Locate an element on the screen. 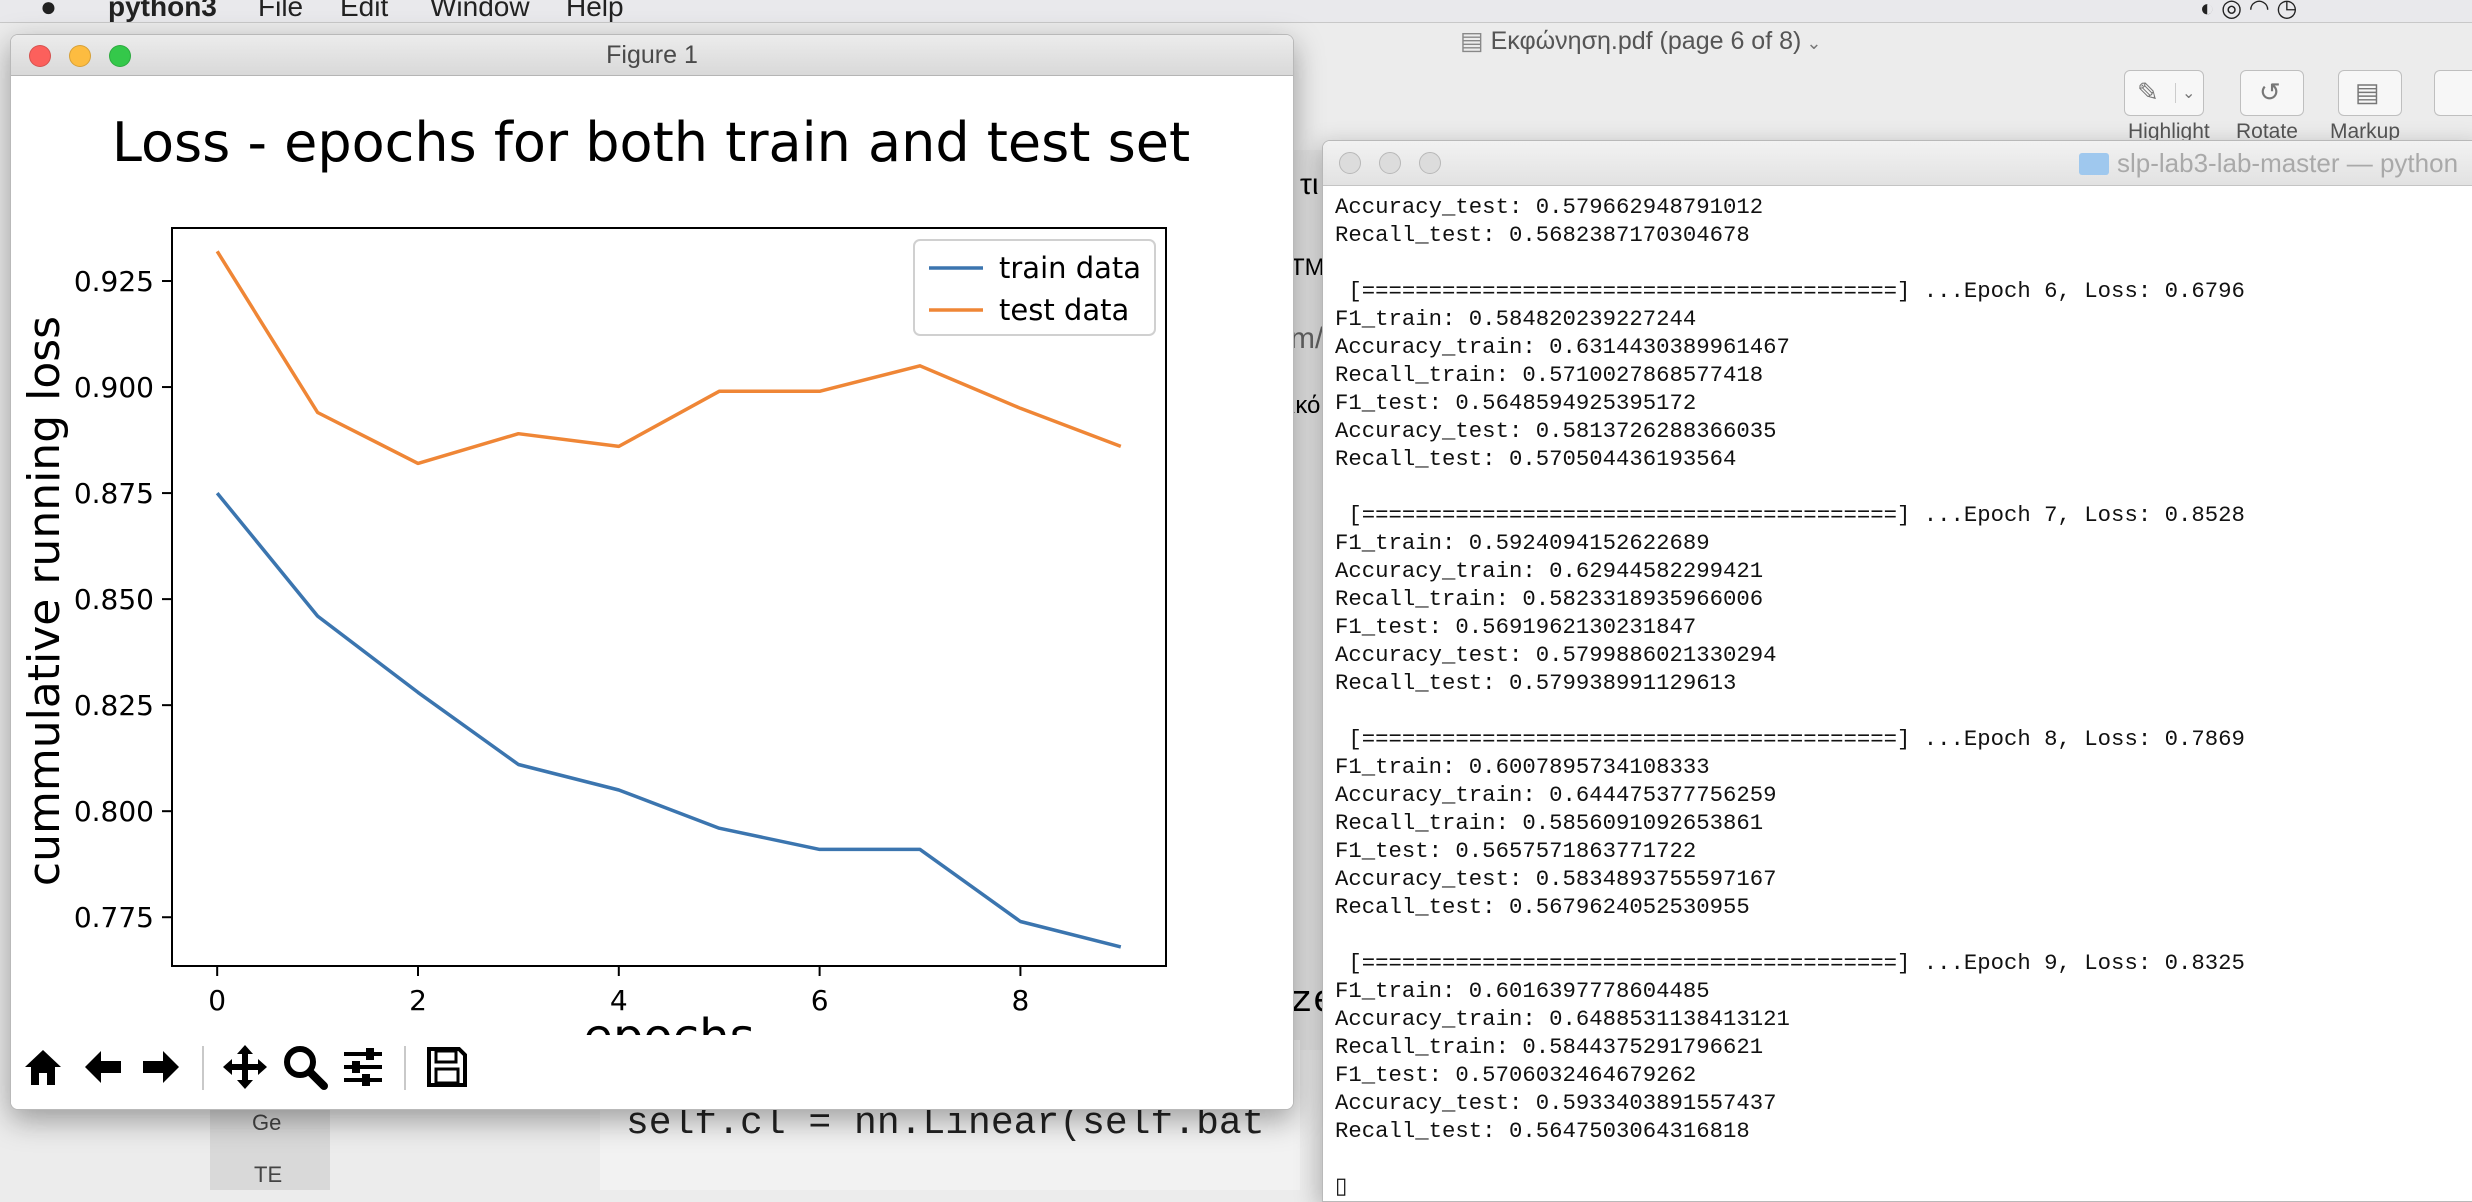 This screenshot has height=1202, width=2472. markup-label: Markup is located at coordinates (2365, 131).